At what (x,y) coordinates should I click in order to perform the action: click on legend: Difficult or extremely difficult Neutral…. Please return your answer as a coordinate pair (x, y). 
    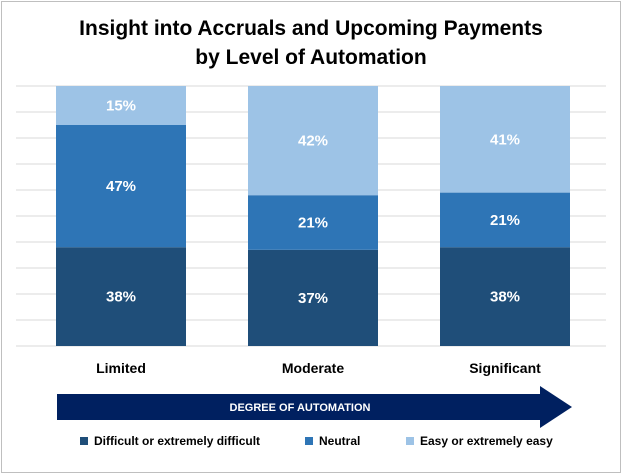
    Looking at the image, I should click on (311, 444).